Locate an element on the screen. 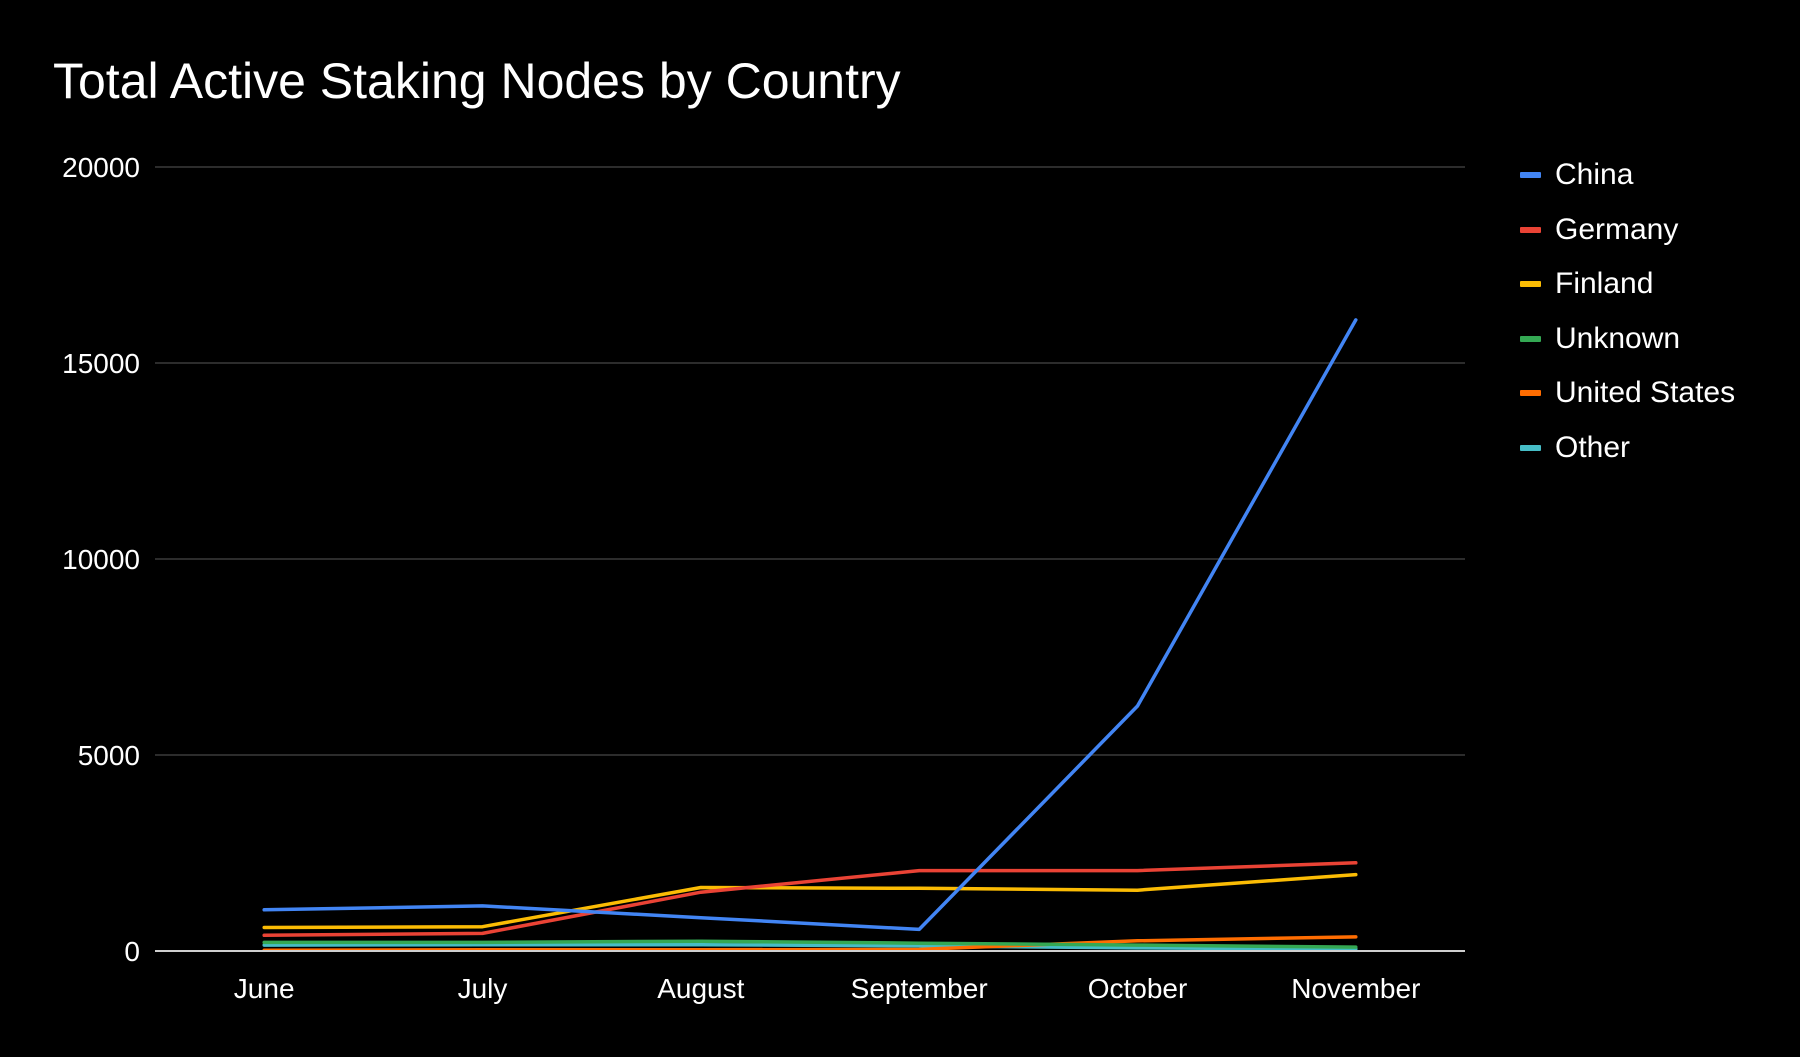 The width and height of the screenshot is (1800, 1057). x-tick-label: November is located at coordinates (1355, 988).